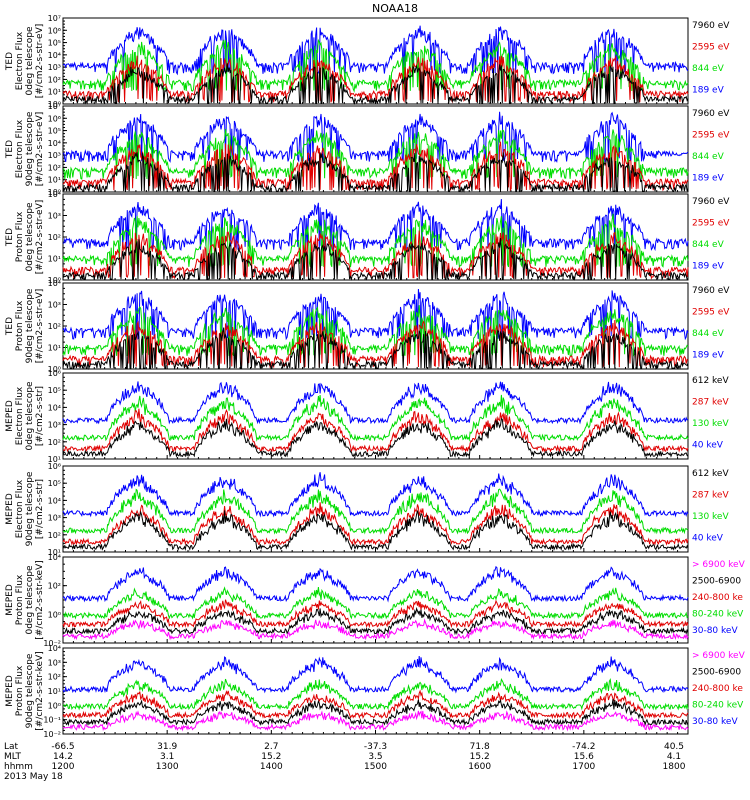  I want to click on legend-entry: 130 keV, so click(710, 517).